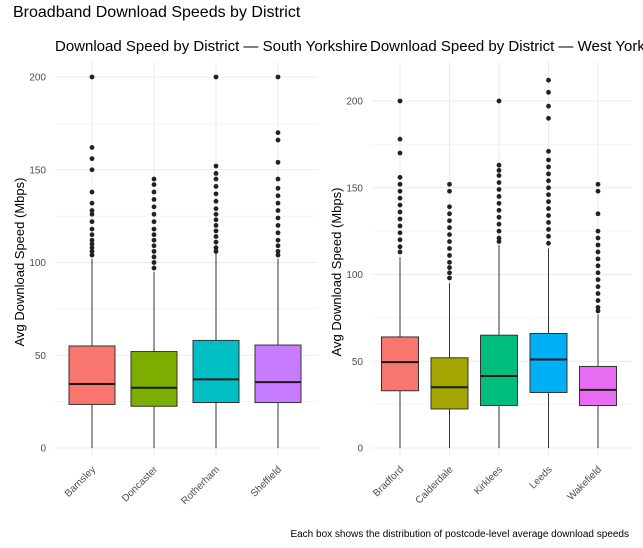 The height and width of the screenshot is (548, 643). I want to click on west-yorkshire-box-kirklees, so click(499, 273).